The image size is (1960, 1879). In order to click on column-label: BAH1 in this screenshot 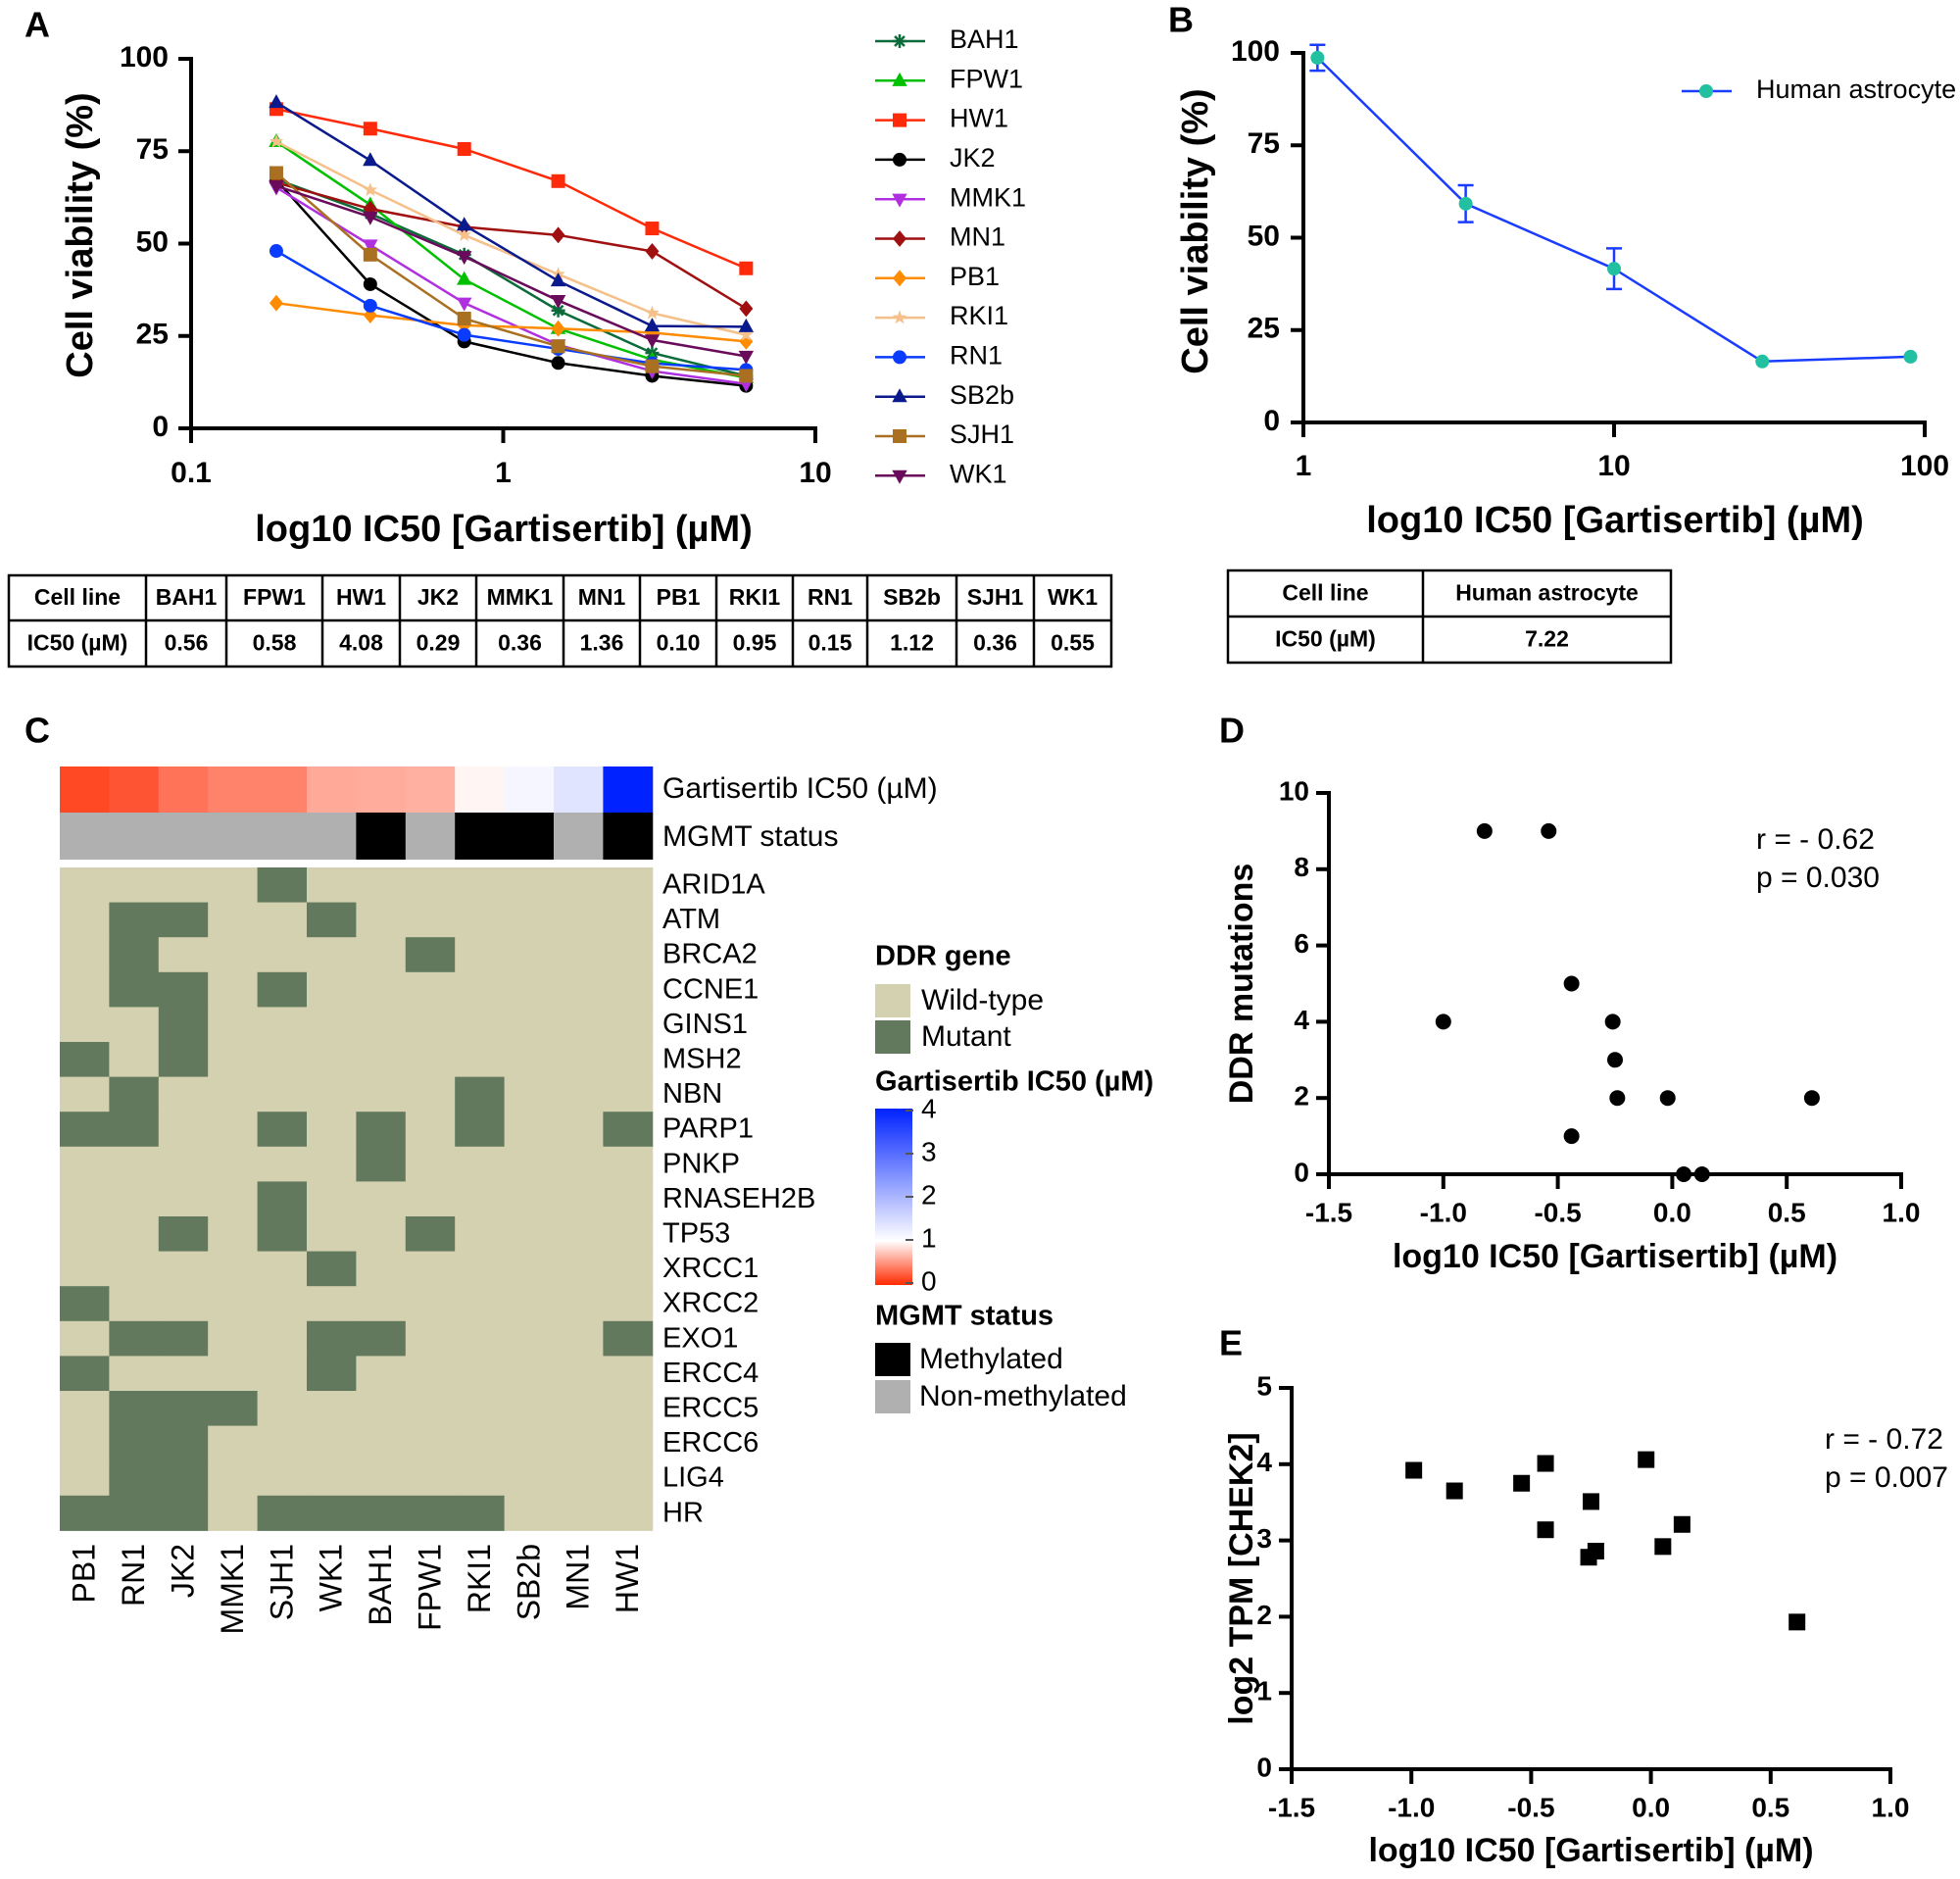, I will do `click(380, 1585)`.